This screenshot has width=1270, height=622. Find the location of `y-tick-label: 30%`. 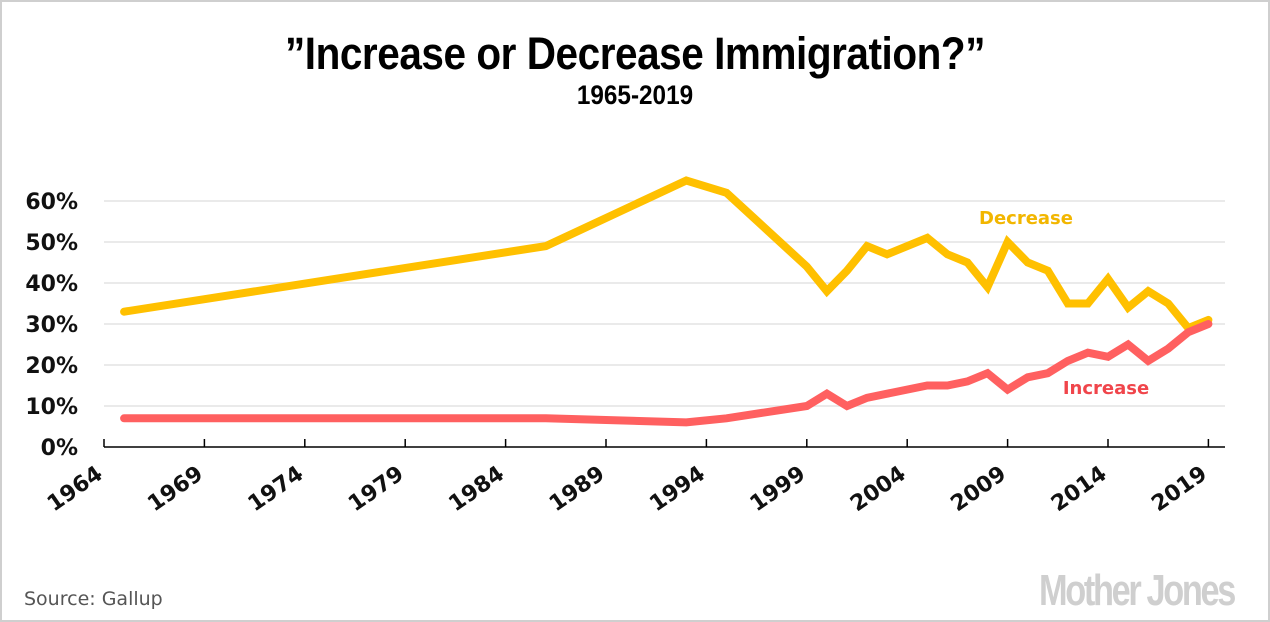

y-tick-label: 30% is located at coordinates (51, 325).